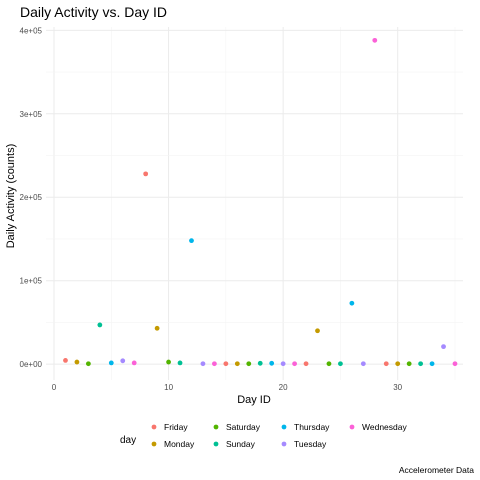  What do you see at coordinates (168, 387) in the screenshot?
I see `x-tick-label: 10` at bounding box center [168, 387].